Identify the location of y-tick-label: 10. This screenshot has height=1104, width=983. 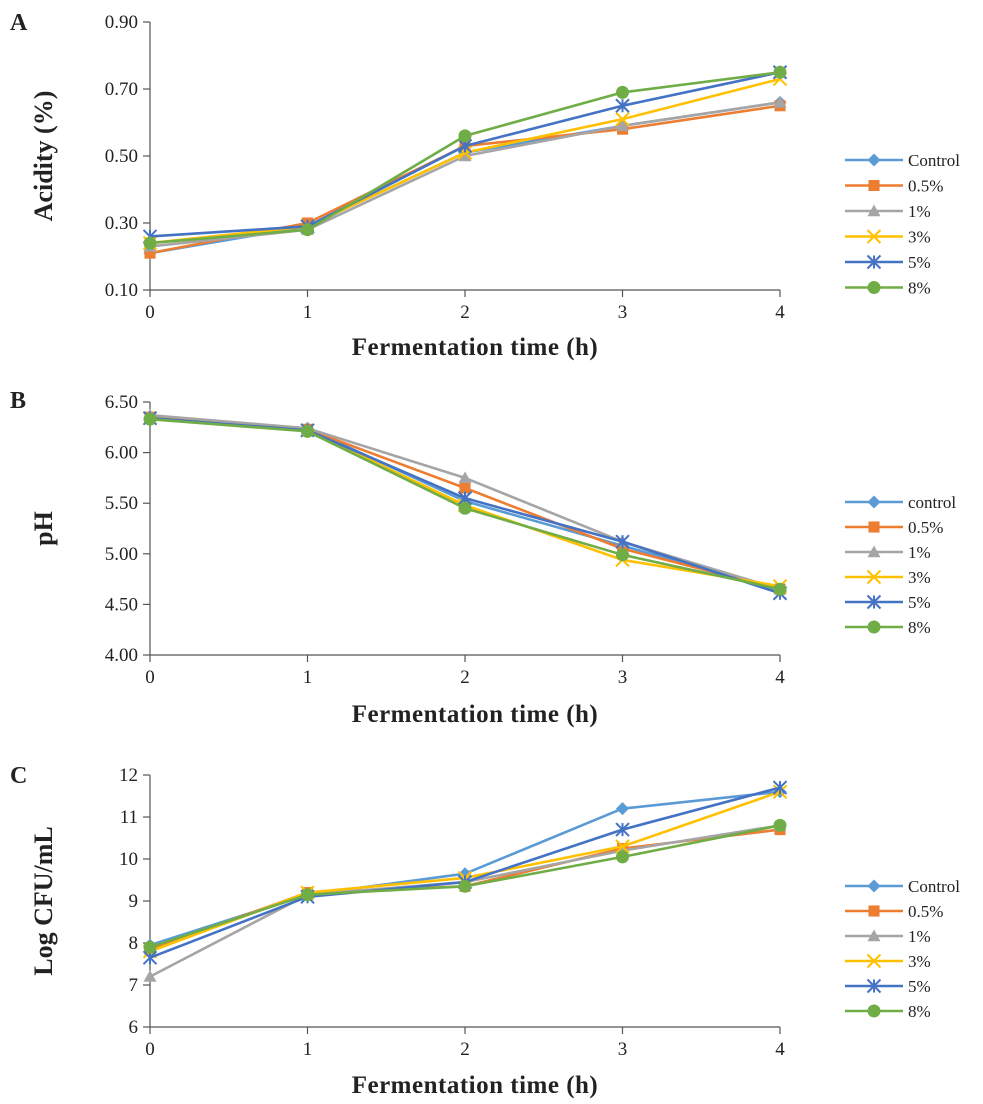
(128, 859).